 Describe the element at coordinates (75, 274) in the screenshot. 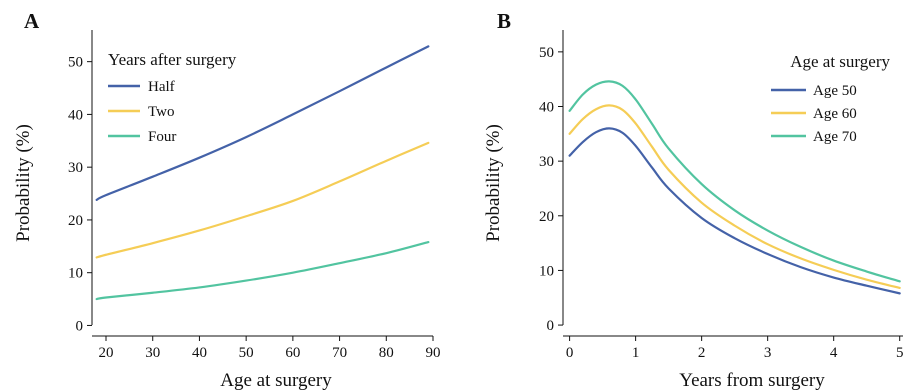

I see `panel-a-y-tick-label: 10` at that location.